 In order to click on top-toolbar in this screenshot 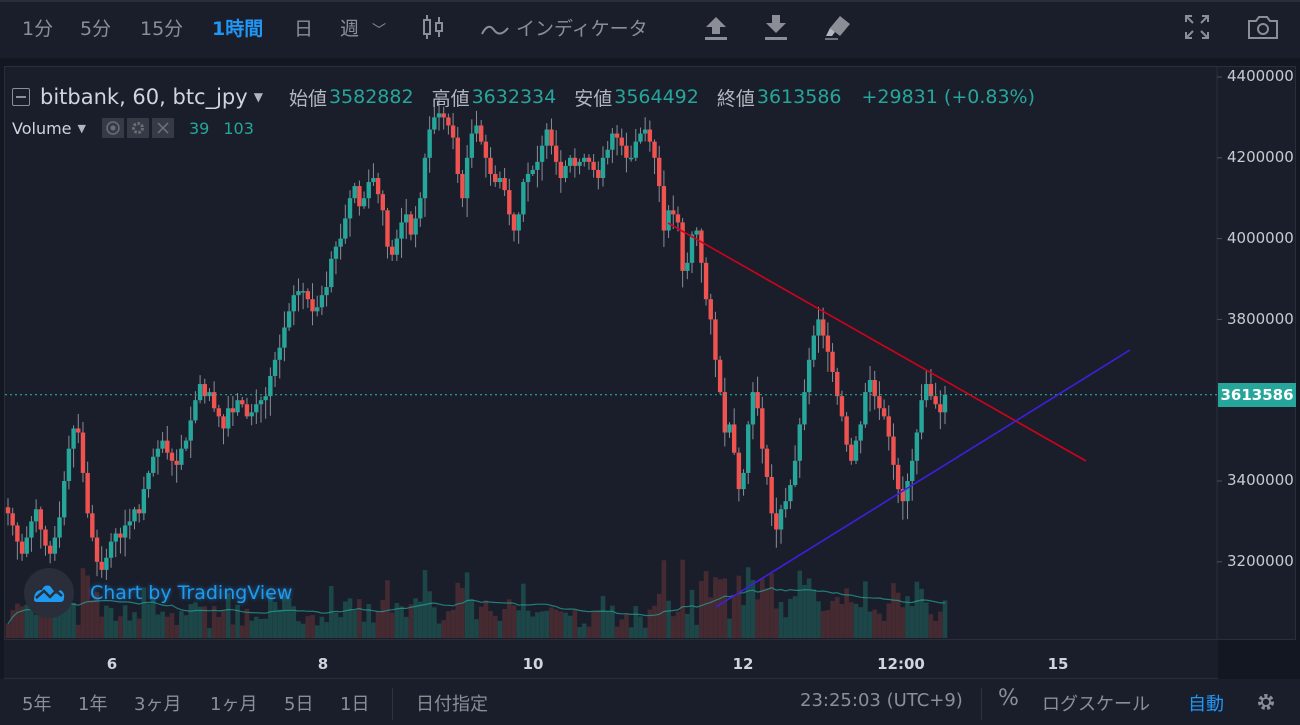, I will do `click(650, 29)`.